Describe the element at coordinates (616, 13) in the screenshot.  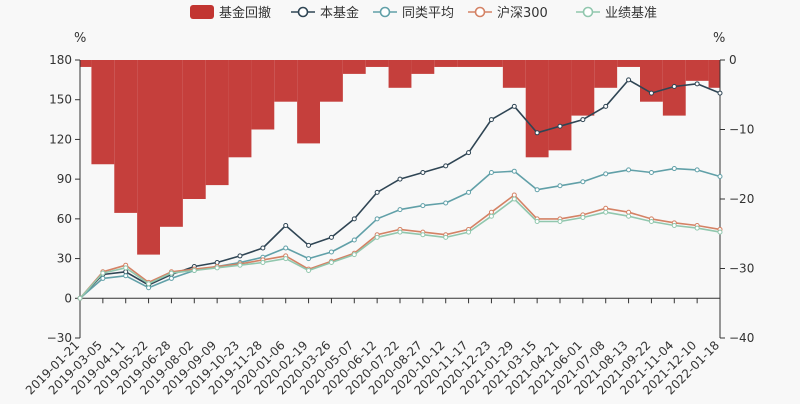
I see `legend-item: 业绩基准` at that location.